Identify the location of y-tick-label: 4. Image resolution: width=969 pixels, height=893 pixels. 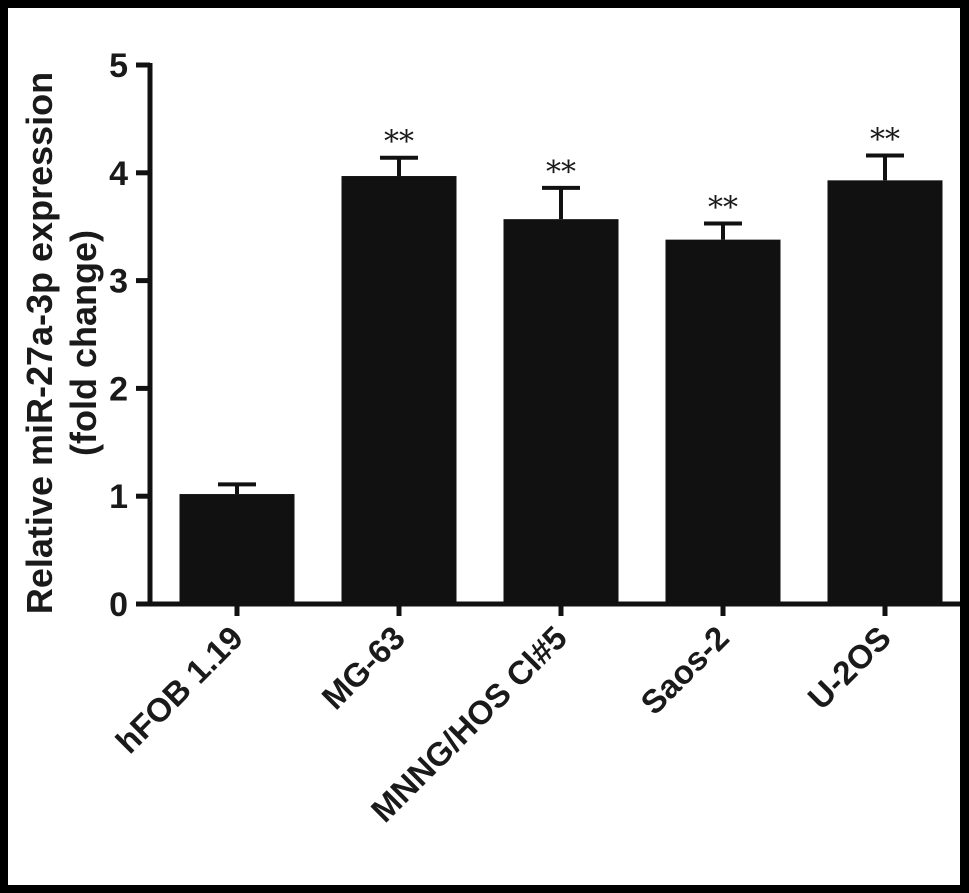
(118, 174).